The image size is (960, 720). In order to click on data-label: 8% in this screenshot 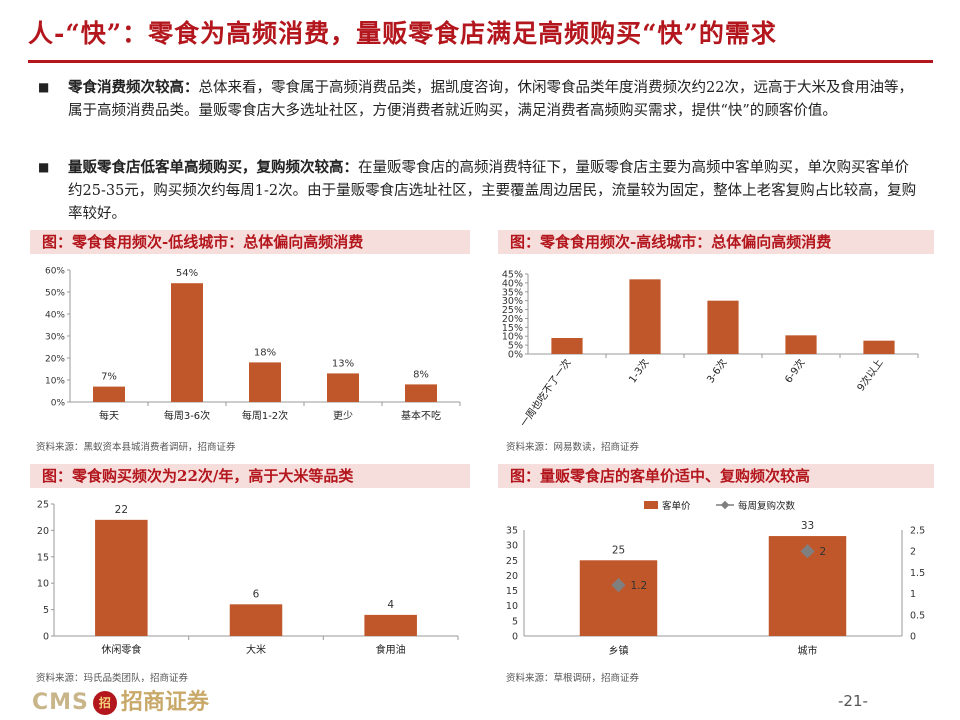, I will do `click(421, 374)`.